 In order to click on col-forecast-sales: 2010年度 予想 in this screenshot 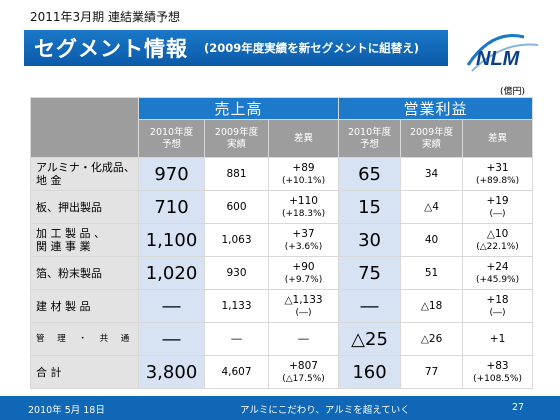, I will do `click(171, 138)`.